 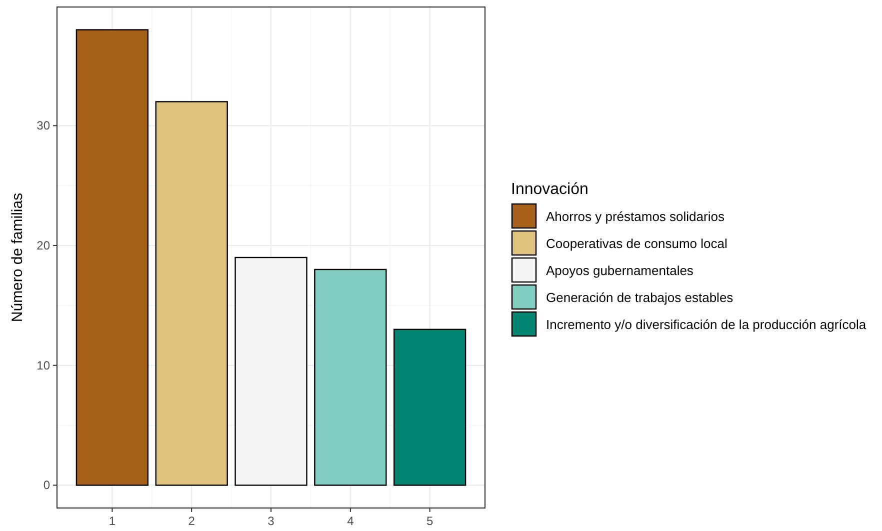 I want to click on y-tick-label: 20, so click(x=43, y=245).